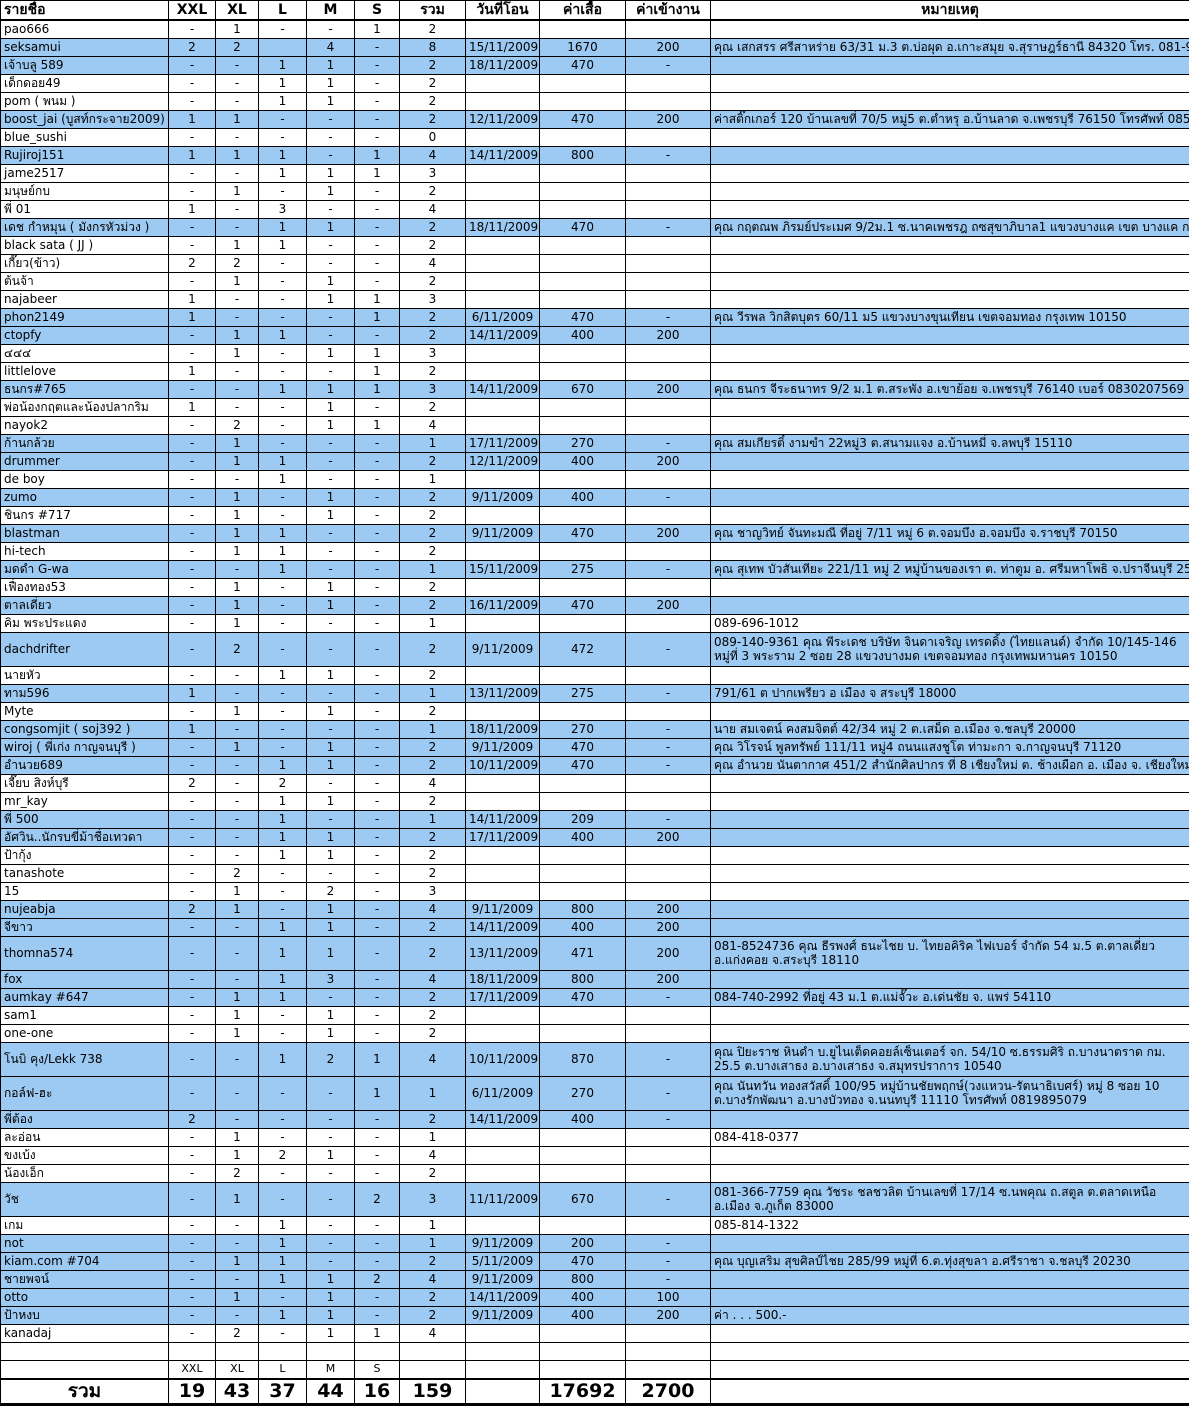  What do you see at coordinates (503, 802) in the screenshot?
I see `cell-date` at bounding box center [503, 802].